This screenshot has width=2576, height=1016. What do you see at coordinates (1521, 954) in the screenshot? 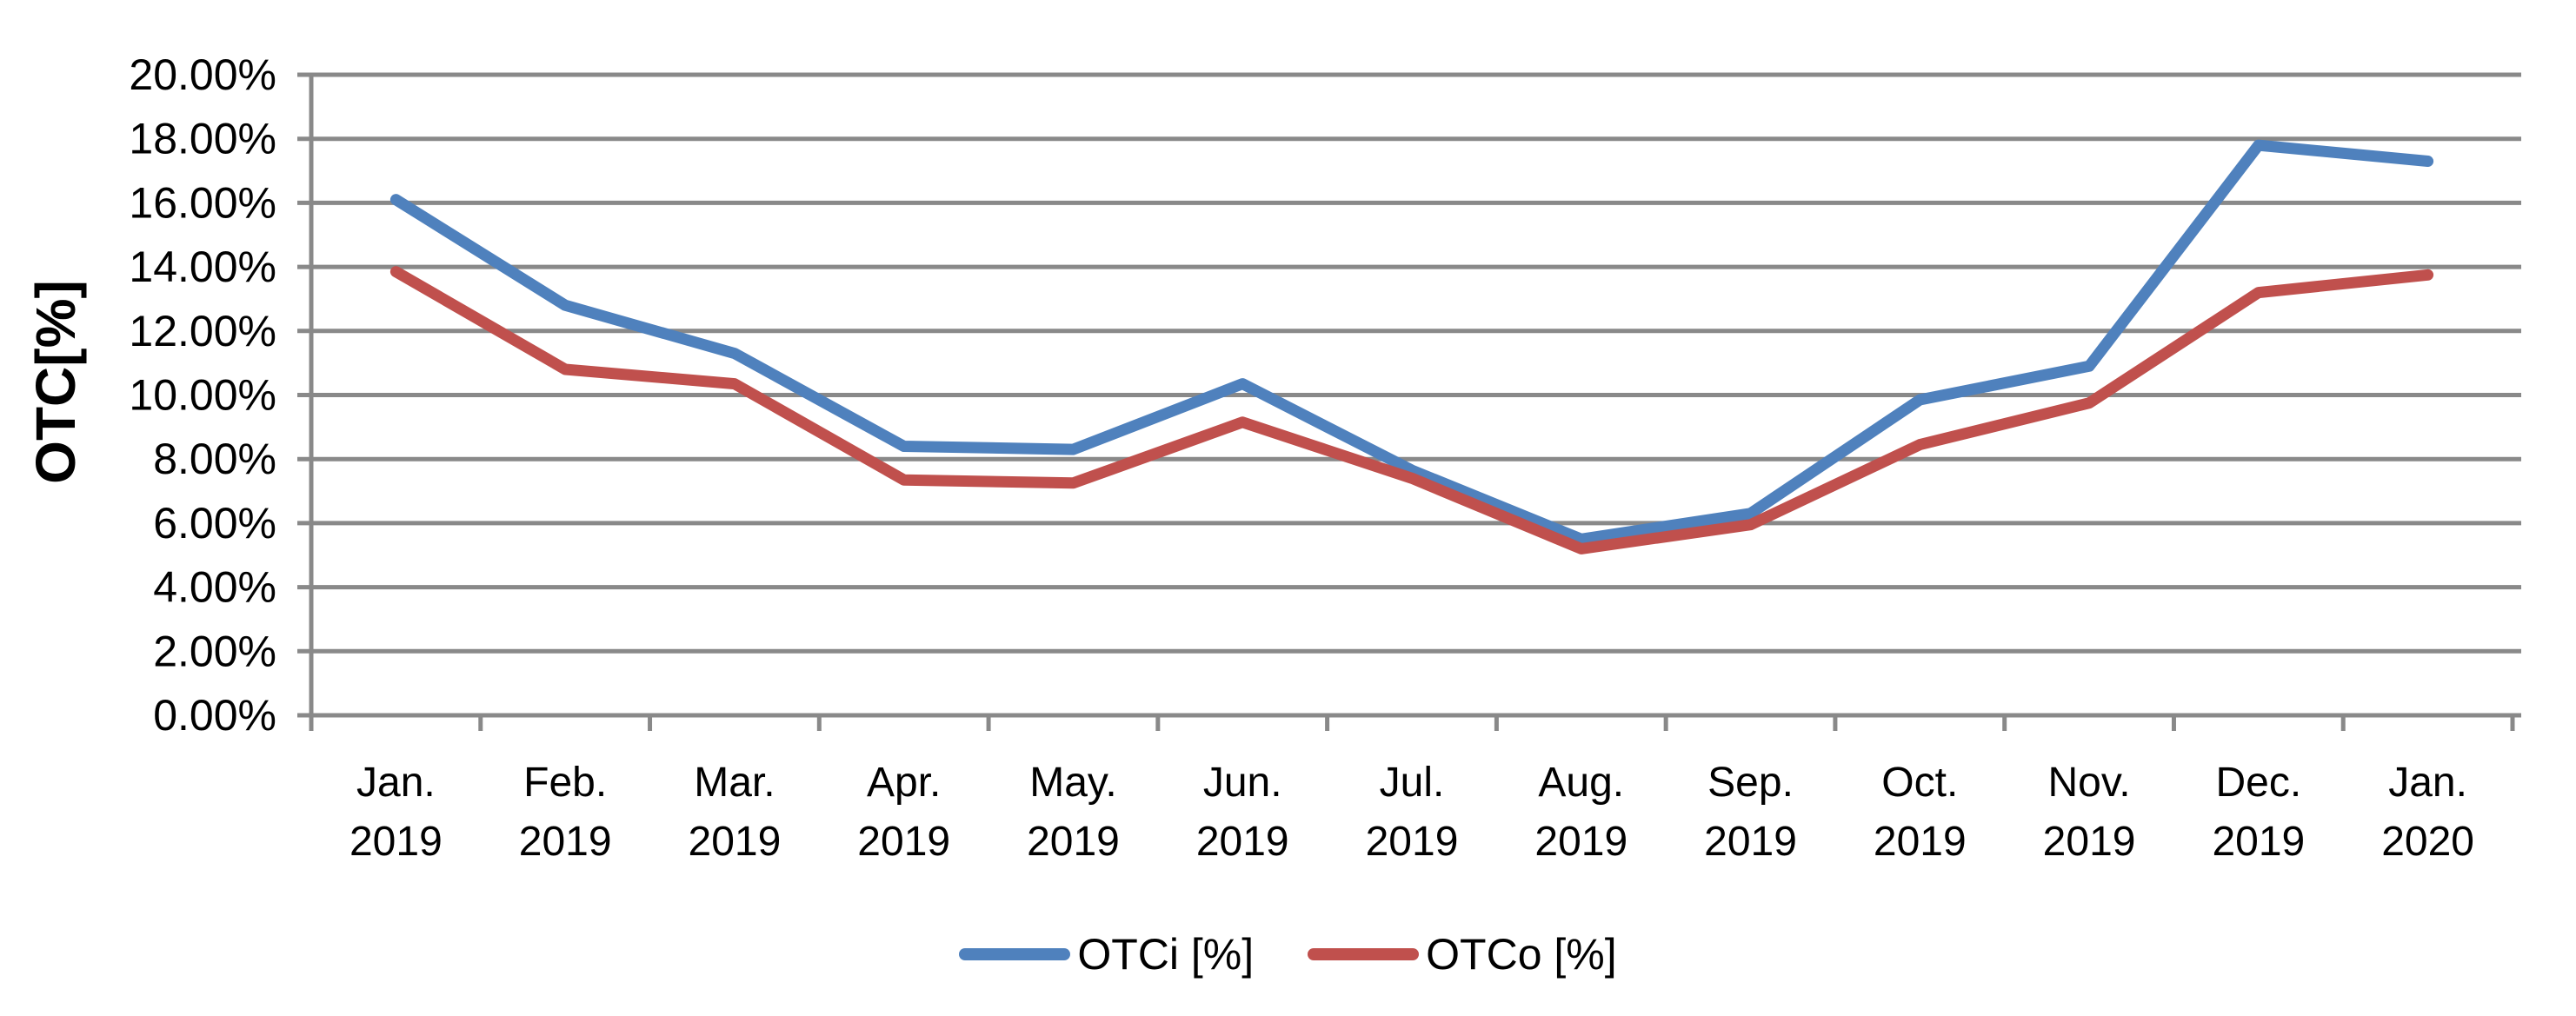
I see `legend-label-otco: OTCo [%]` at bounding box center [1521, 954].